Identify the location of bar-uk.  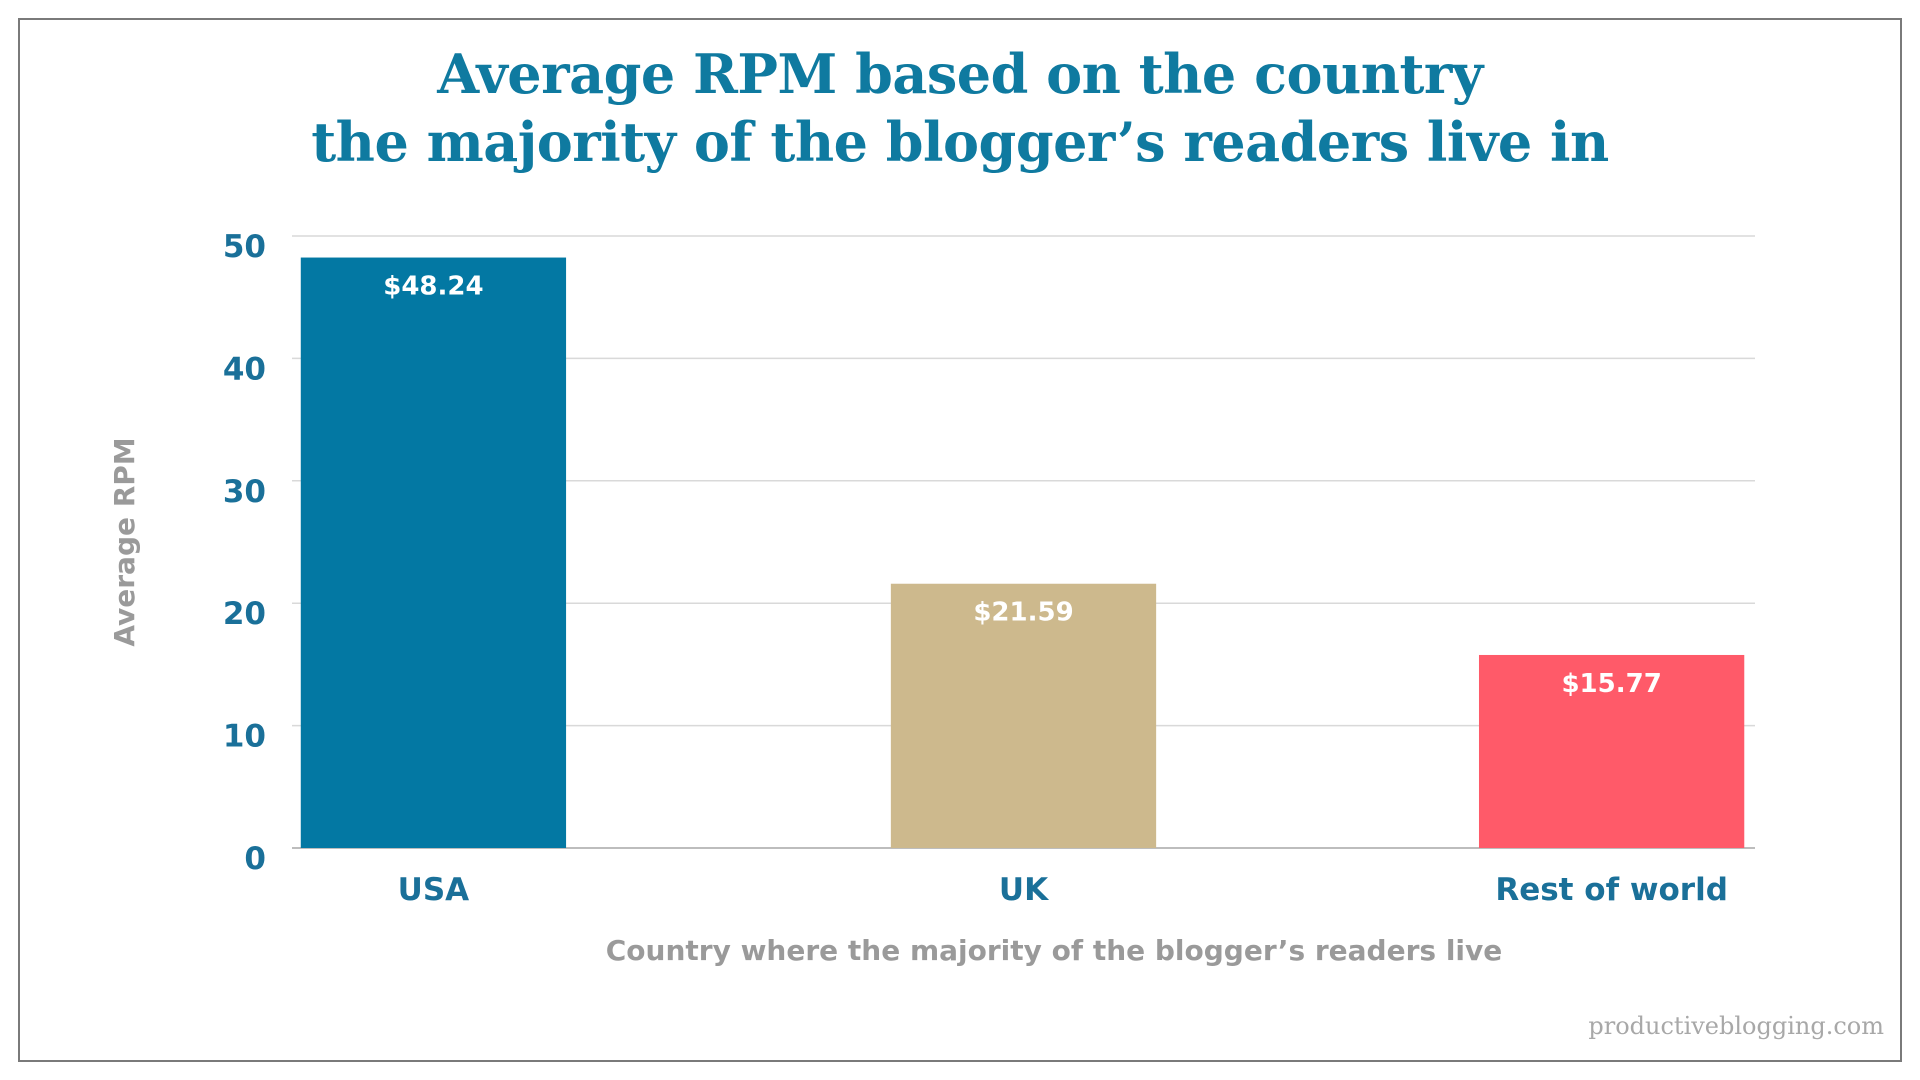
(1023, 715).